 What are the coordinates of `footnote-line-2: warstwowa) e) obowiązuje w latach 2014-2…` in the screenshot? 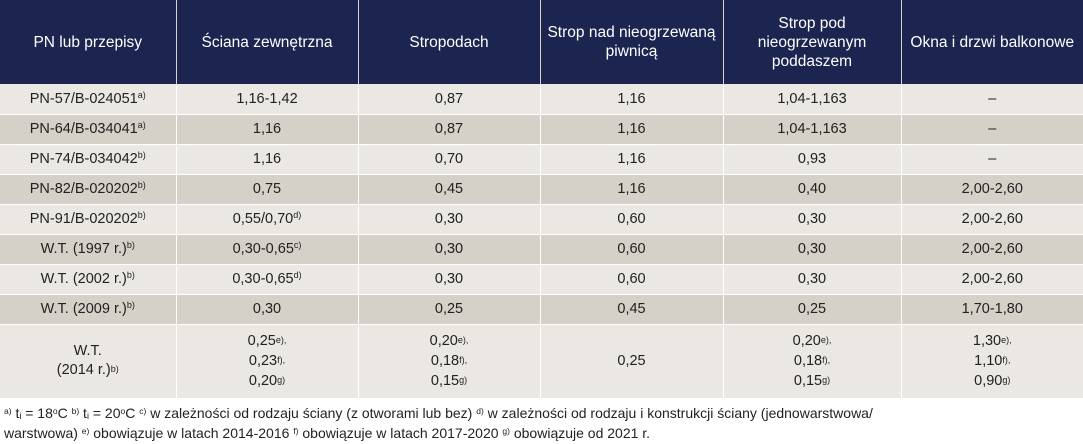 It's located at (541, 433).